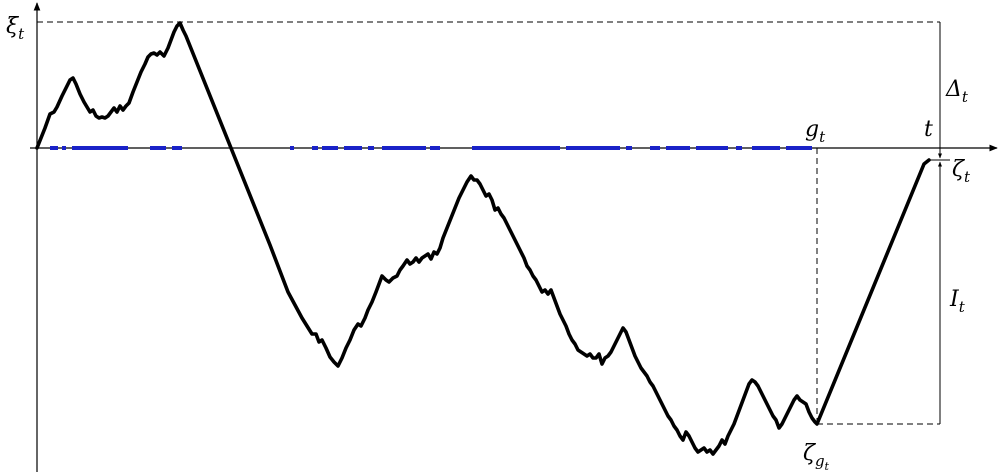  I want to click on label-delta-t: Δt, so click(957, 91).